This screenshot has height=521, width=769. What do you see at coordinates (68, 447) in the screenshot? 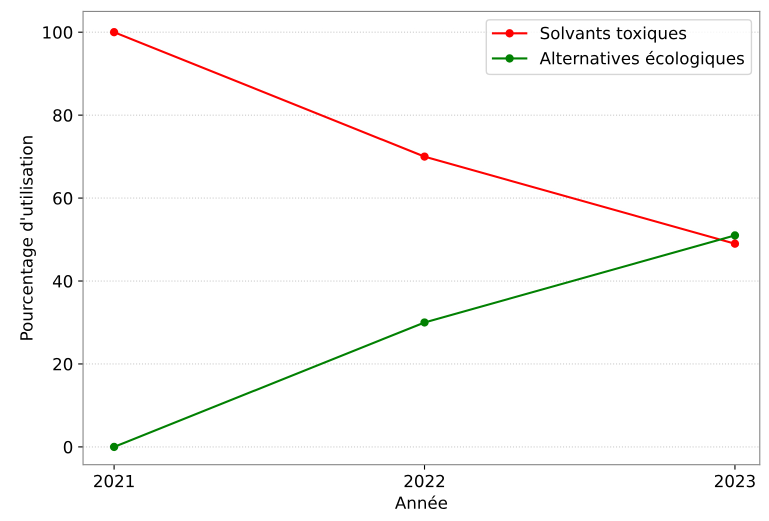
I see `y-tick-label: 0` at bounding box center [68, 447].